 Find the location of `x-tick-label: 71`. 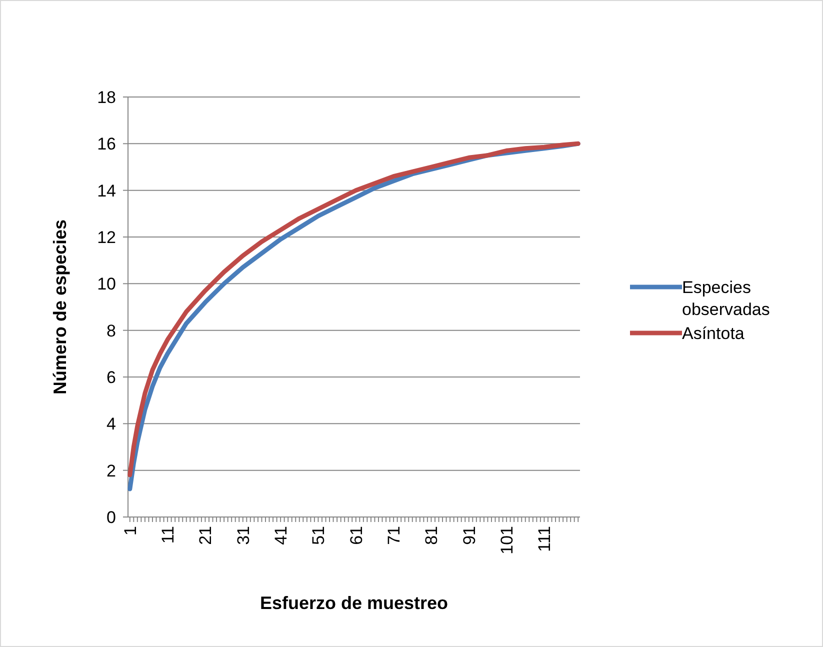

x-tick-label: 71 is located at coordinates (394, 535).